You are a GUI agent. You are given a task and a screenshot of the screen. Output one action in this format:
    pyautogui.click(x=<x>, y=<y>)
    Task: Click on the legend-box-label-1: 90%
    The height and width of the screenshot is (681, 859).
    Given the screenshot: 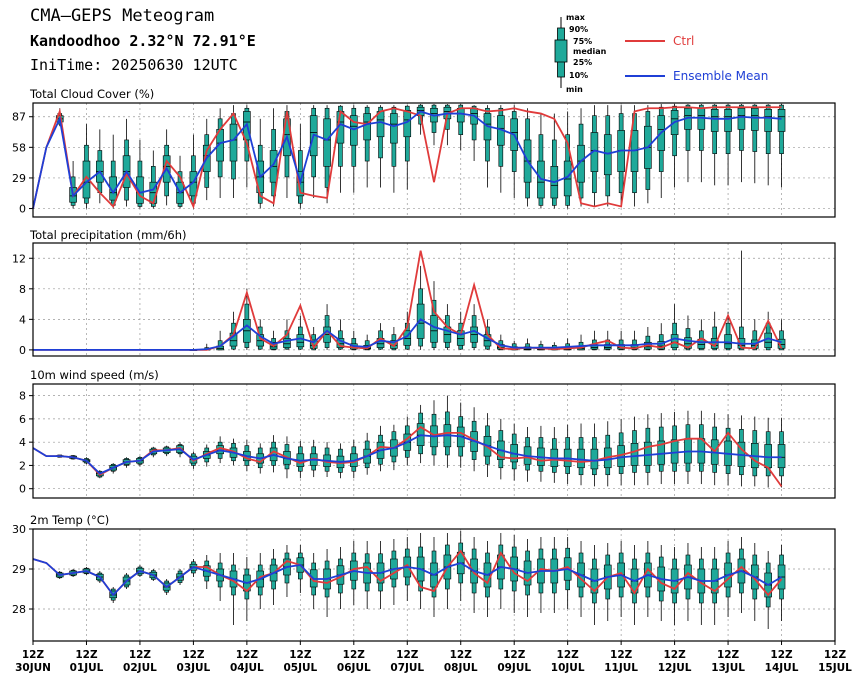 What is the action you would take?
    pyautogui.click(x=578, y=29)
    